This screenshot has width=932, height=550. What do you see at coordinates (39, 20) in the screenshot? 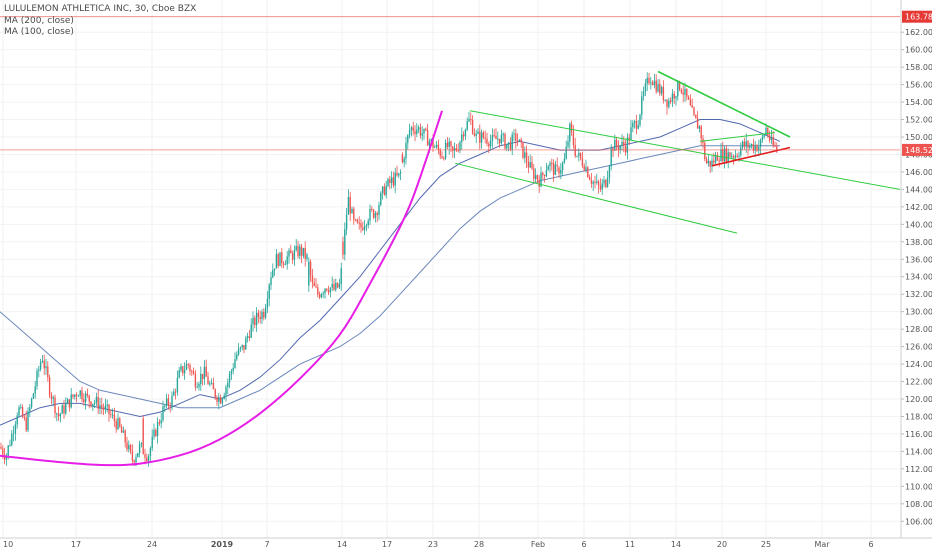
I see `indicator-ma200: MA (200, close)` at bounding box center [39, 20].